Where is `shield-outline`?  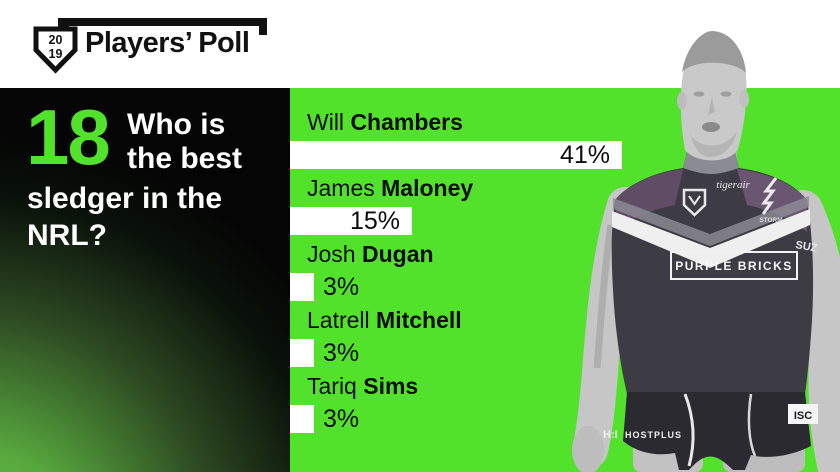
shield-outline is located at coordinates (55, 50).